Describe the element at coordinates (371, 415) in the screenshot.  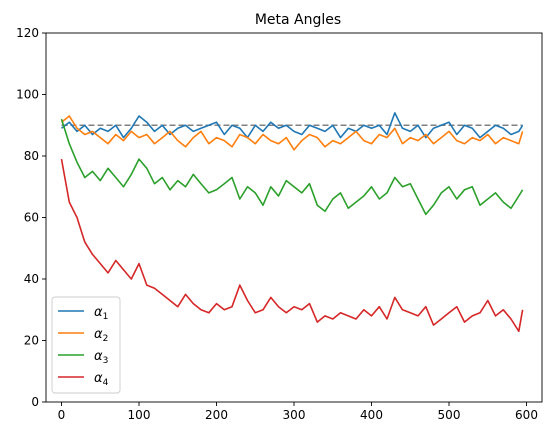
I see `x-tick-label: 400` at that location.